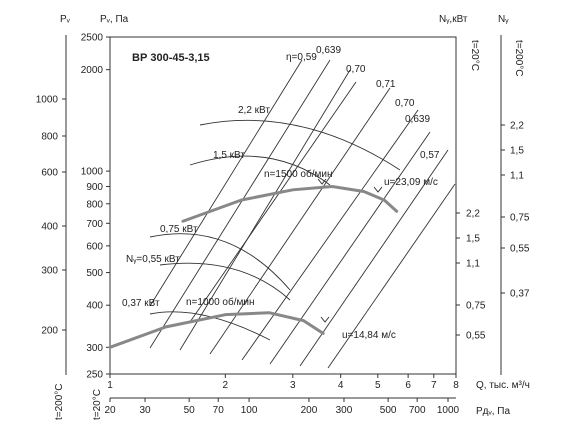  What do you see at coordinates (249, 410) in the screenshot?
I see `pdv-tick-label: 100` at bounding box center [249, 410].